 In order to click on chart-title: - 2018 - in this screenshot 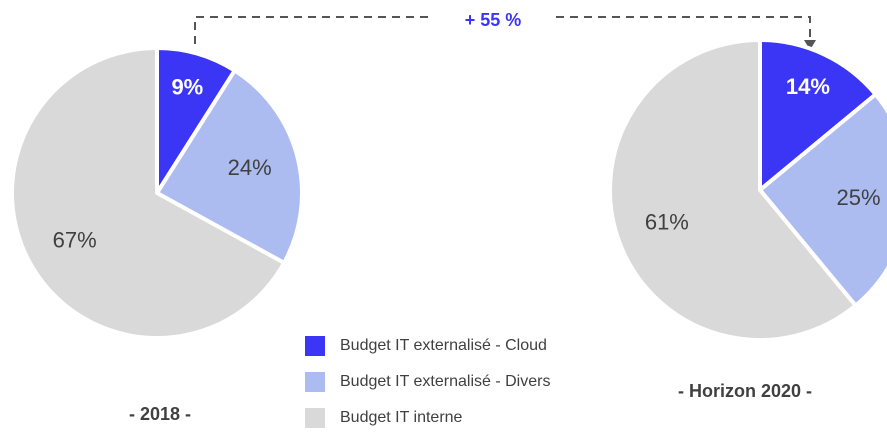, I will do `click(160, 414)`.